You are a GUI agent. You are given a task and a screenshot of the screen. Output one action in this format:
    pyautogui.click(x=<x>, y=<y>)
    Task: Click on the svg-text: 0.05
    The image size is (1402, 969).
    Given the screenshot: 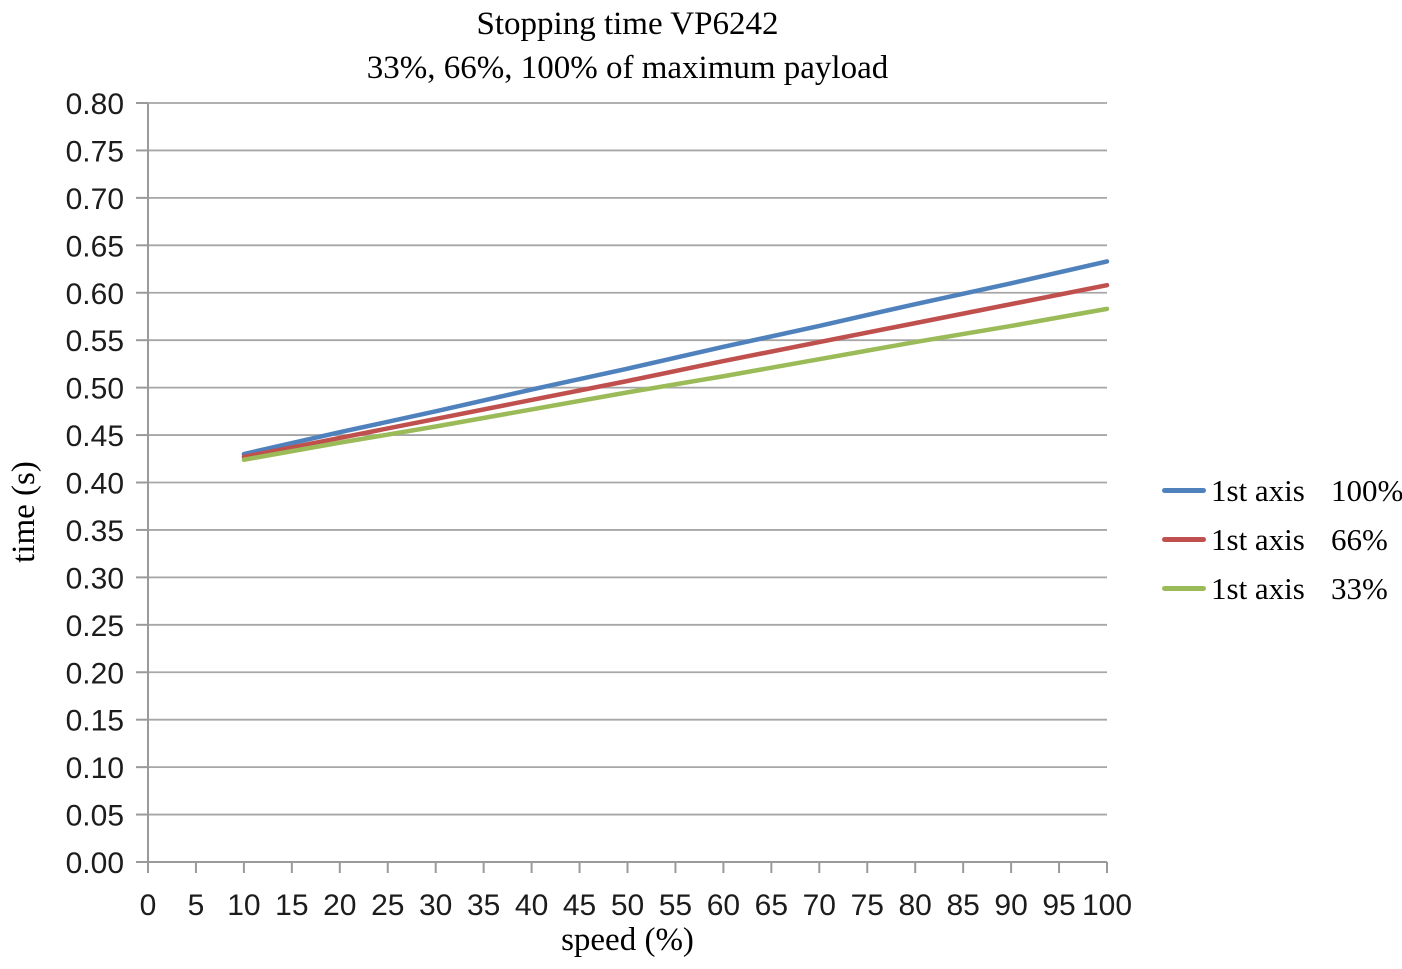 What is the action you would take?
    pyautogui.click(x=95, y=816)
    